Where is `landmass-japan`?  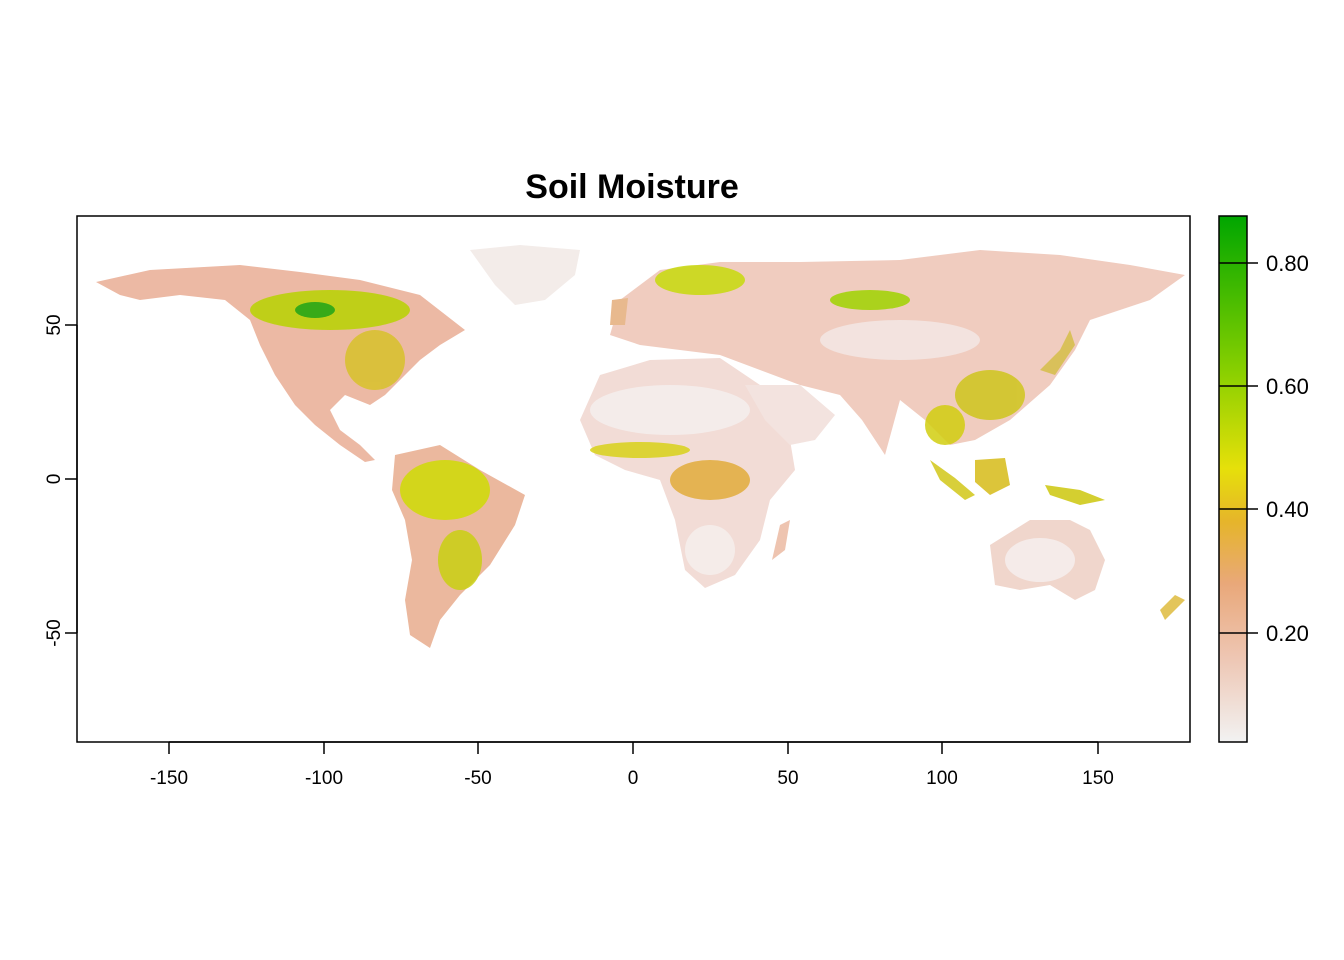 landmass-japan is located at coordinates (1057, 352).